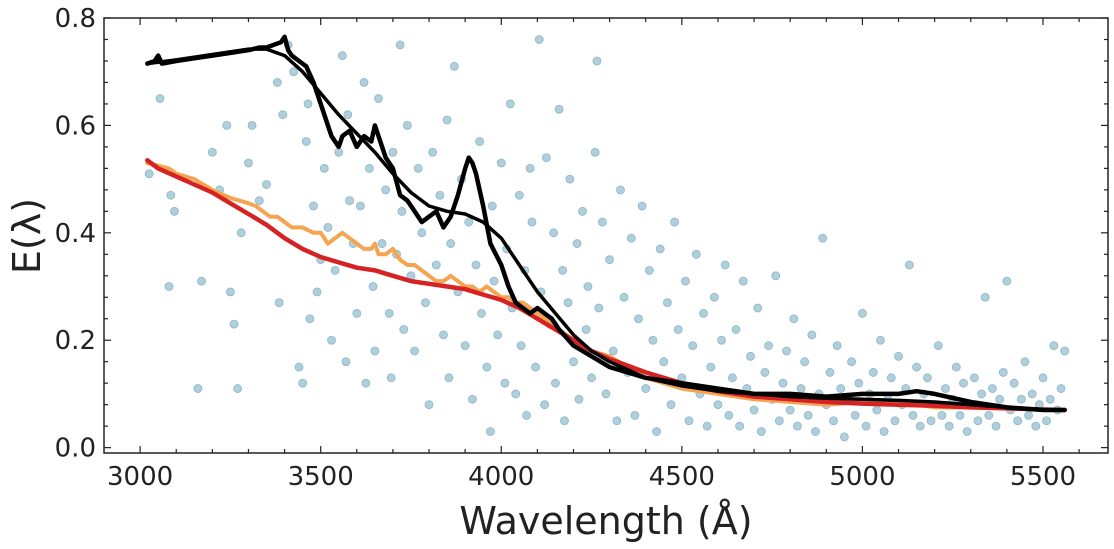 This screenshot has width=1114, height=549. I want to click on x-tick-label: 5500, so click(1043, 477).